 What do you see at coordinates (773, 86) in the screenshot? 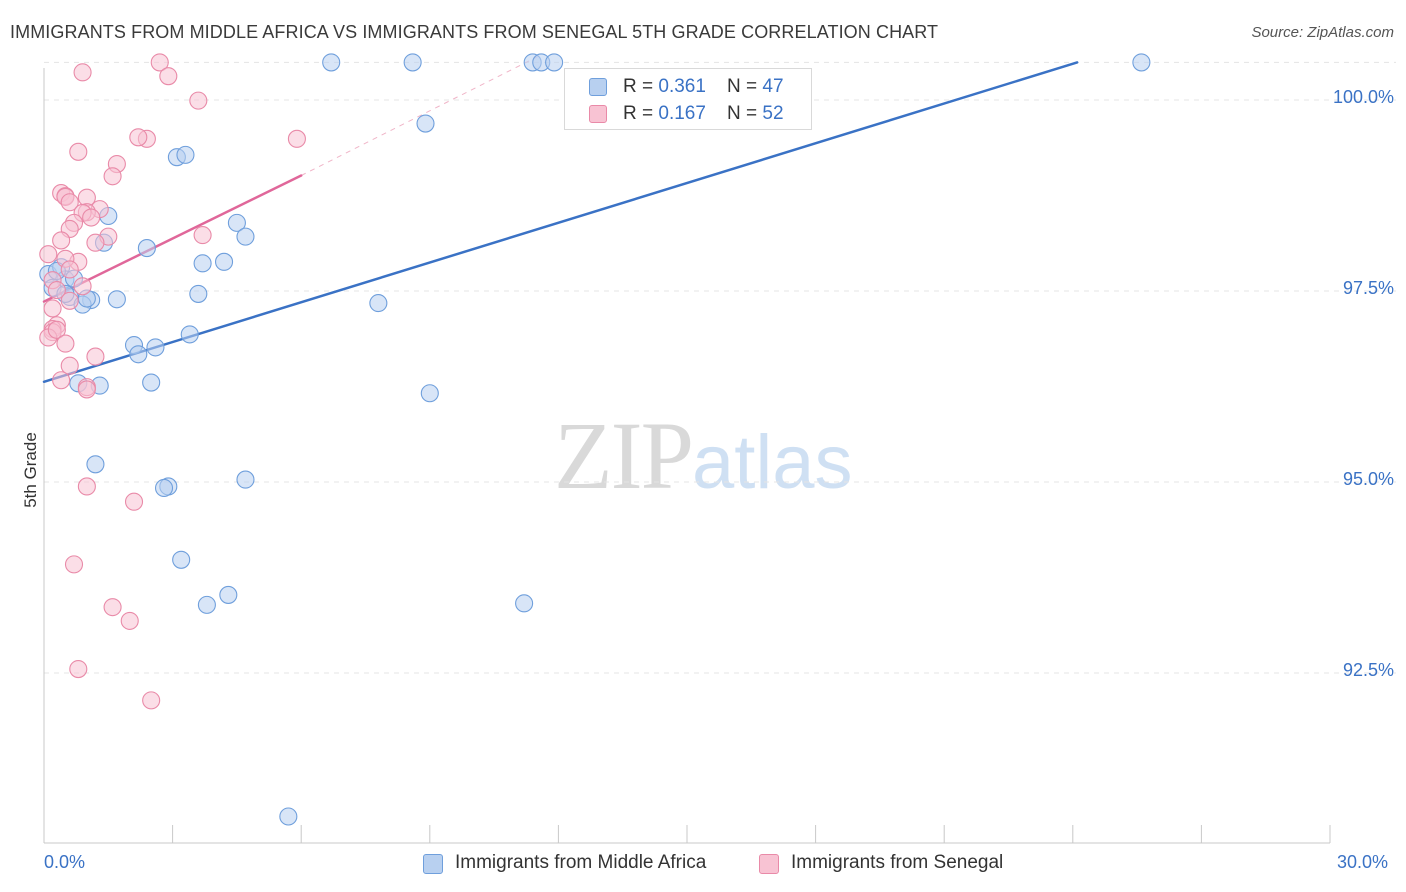
I see `n-value: 47` at bounding box center [773, 86].